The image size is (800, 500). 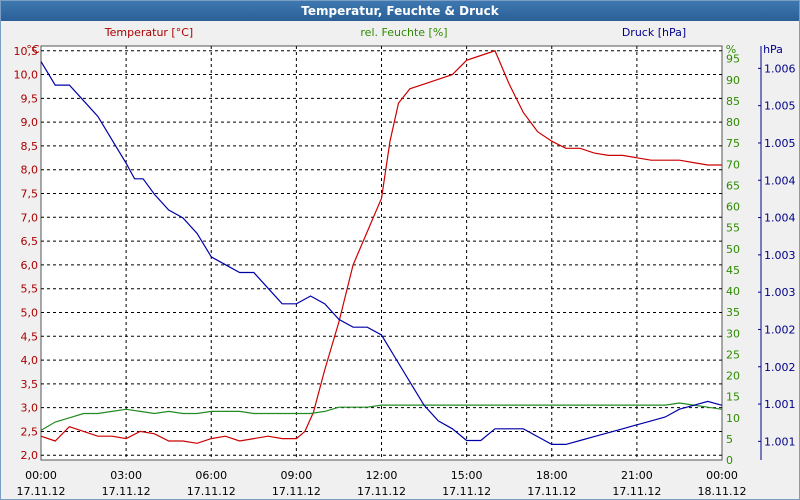 What do you see at coordinates (733, 333) in the screenshot?
I see `humidity-tick-label: 30` at bounding box center [733, 333].